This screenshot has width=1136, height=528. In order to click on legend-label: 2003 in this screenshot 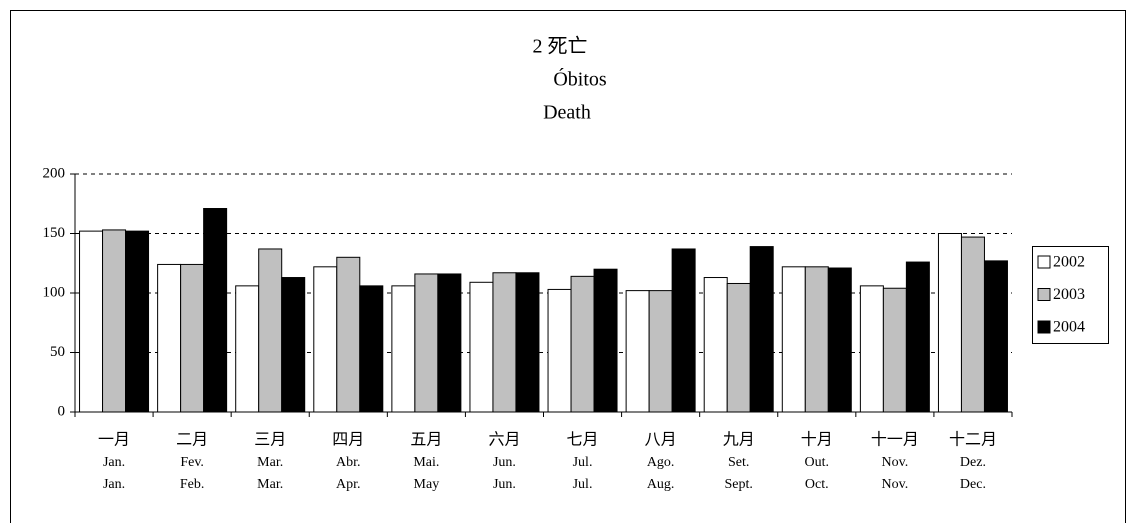, I will do `click(1069, 294)`.